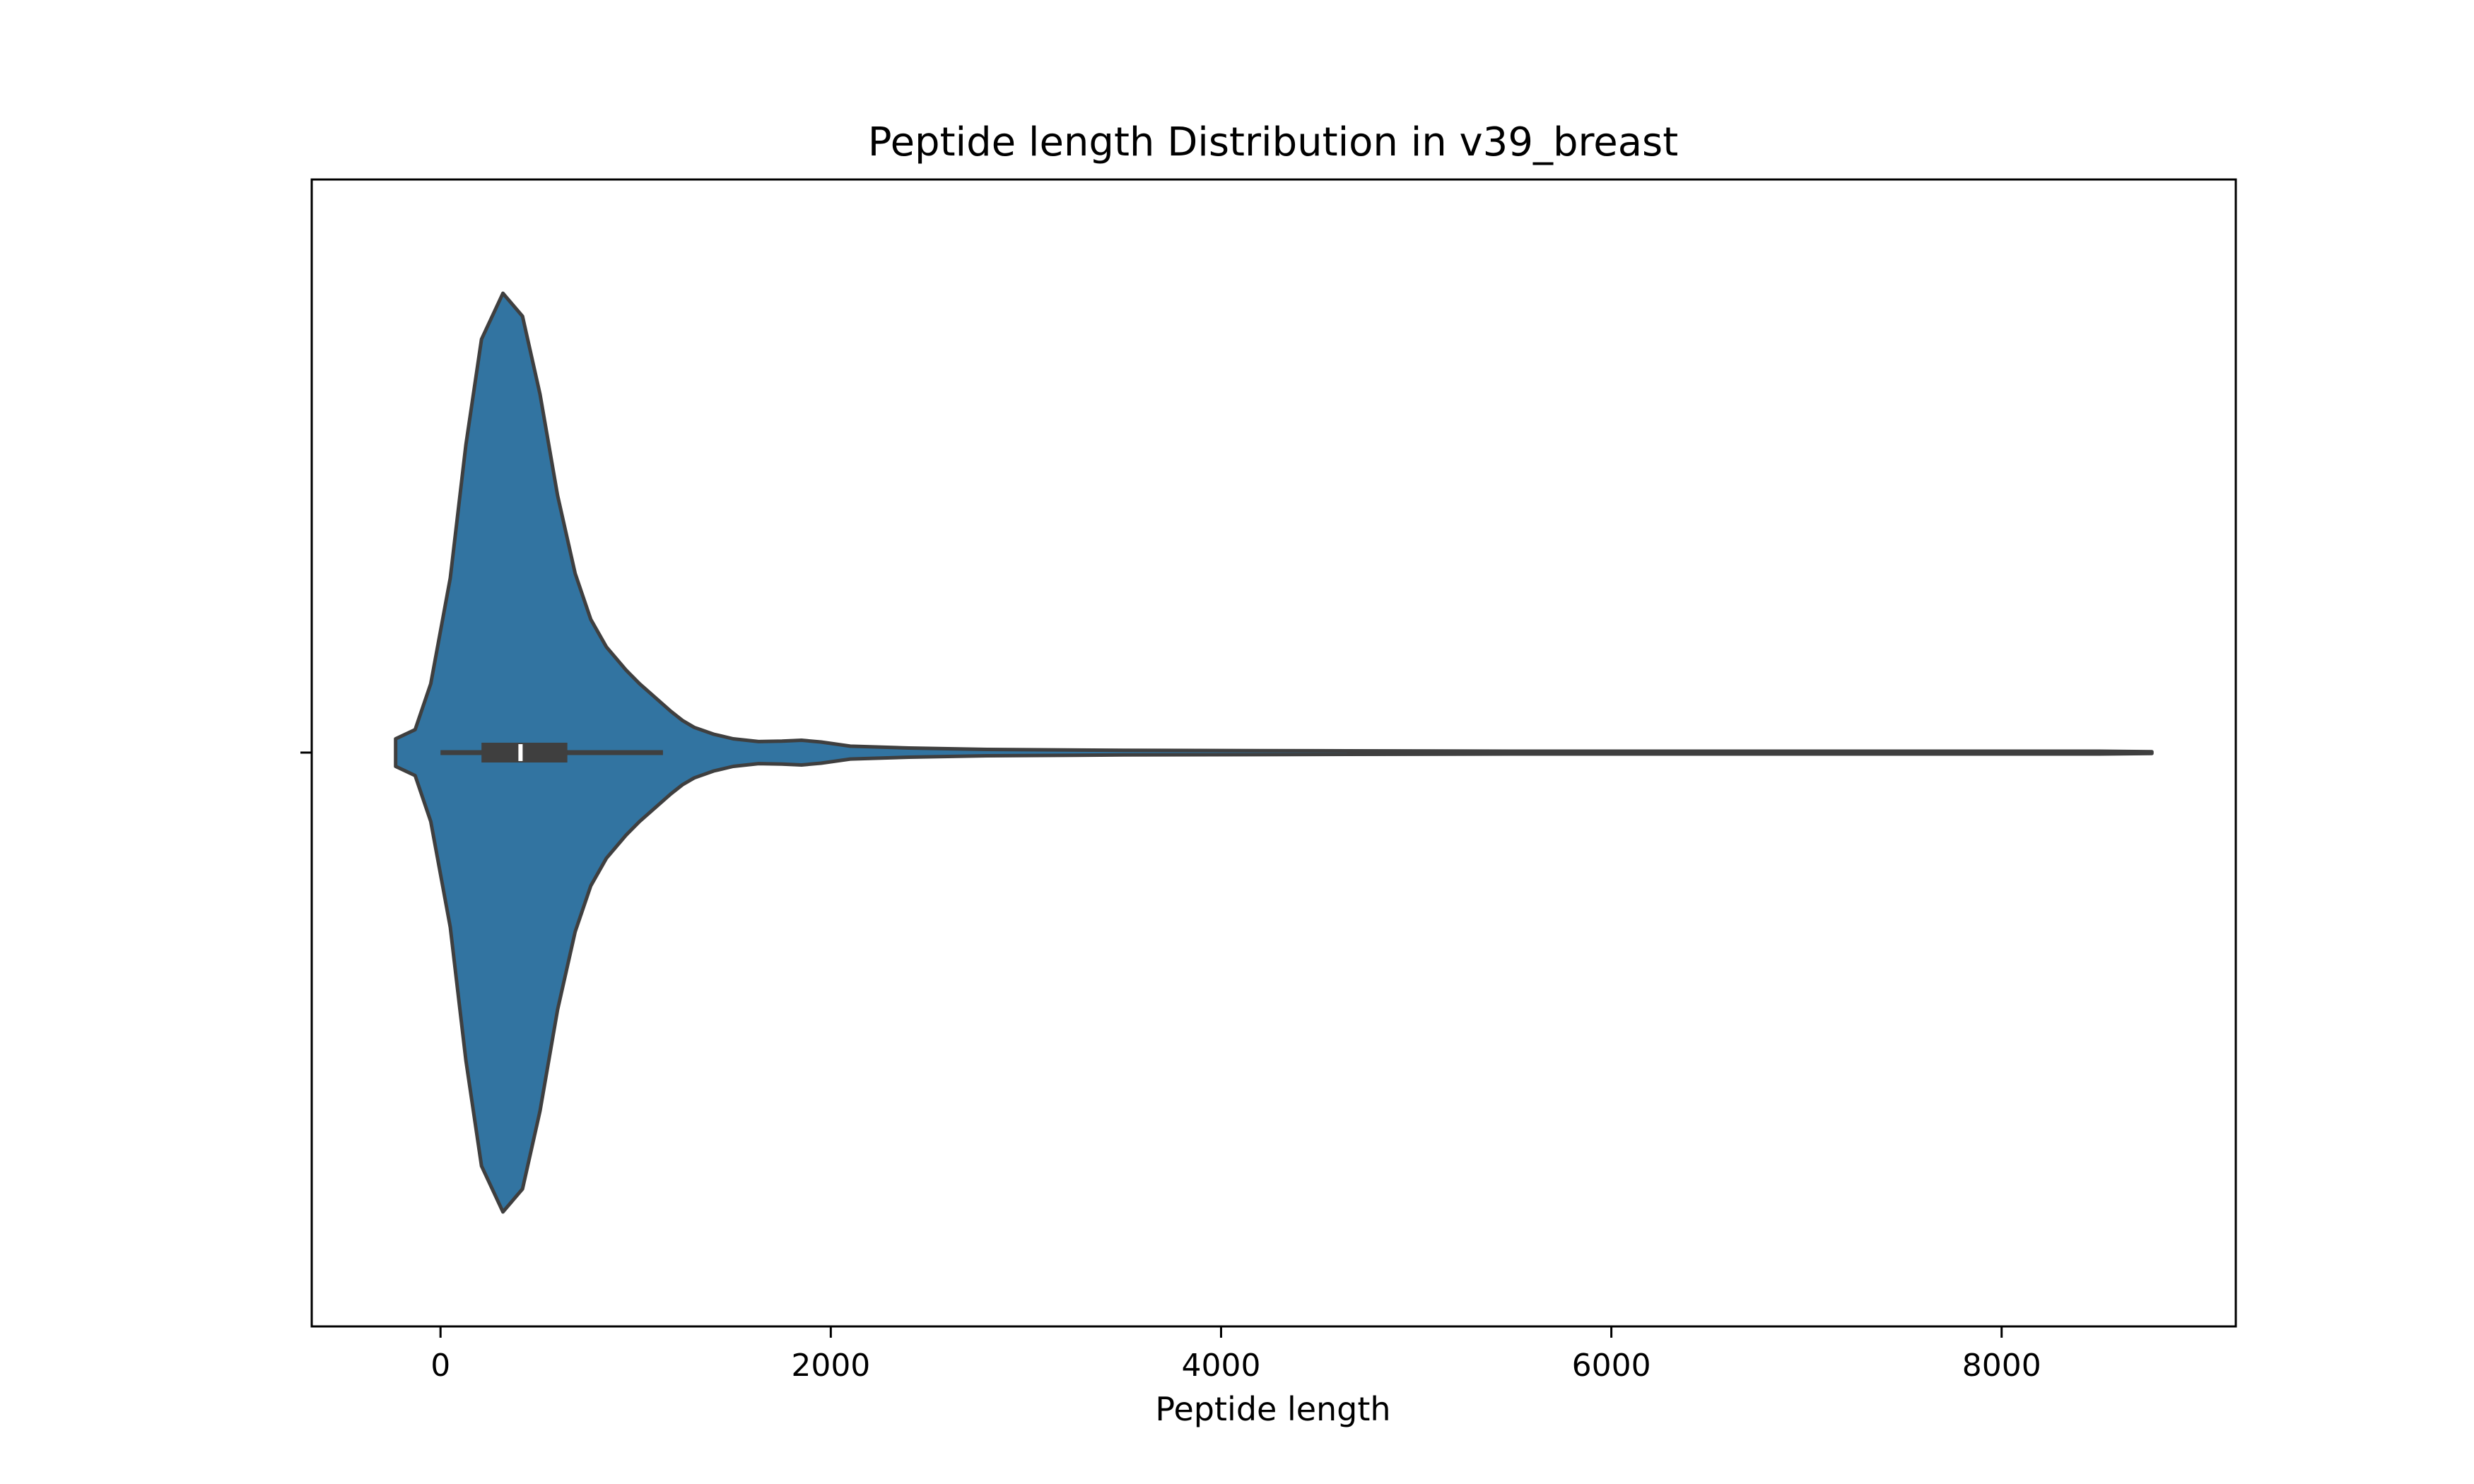 This screenshot has width=2474, height=1484. Describe the element at coordinates (440, 1366) in the screenshot. I see `x-tick-label: 0` at that location.